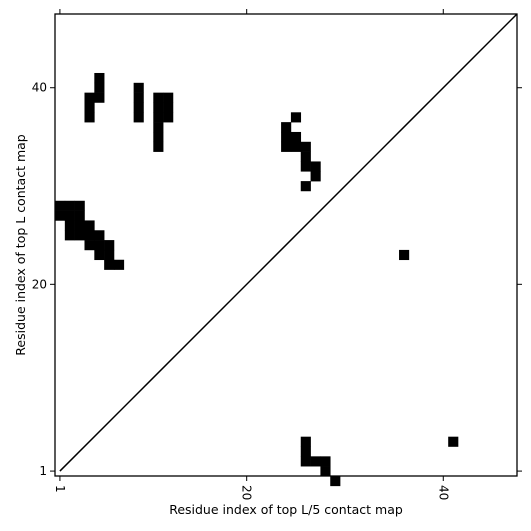 The image size is (531, 531). What do you see at coordinates (443, 492) in the screenshot?
I see `x-tick-label-2: 40` at bounding box center [443, 492].